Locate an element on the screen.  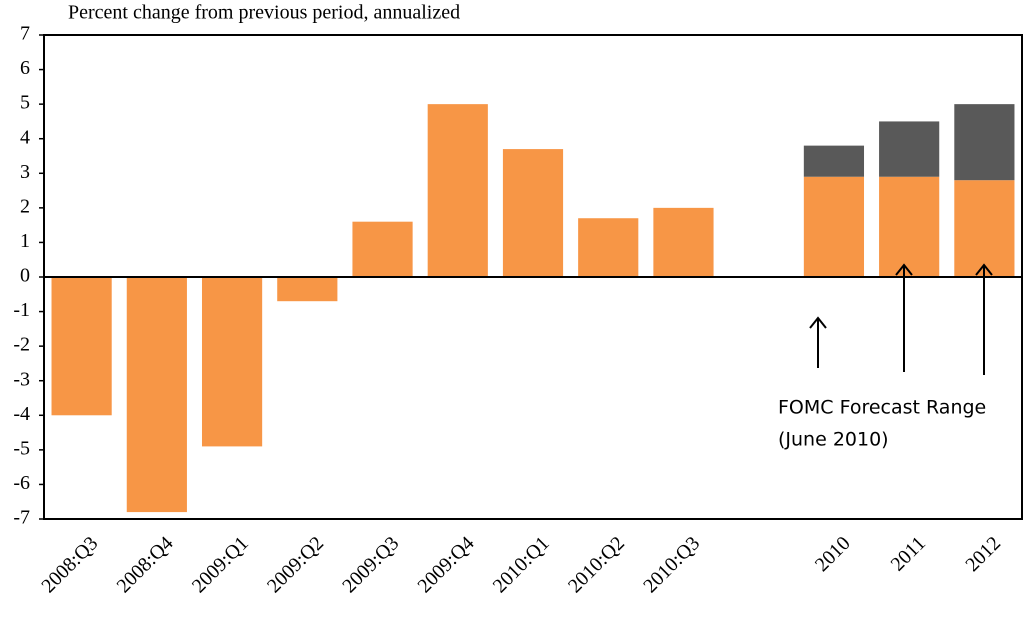
y-tick-label: 5 is located at coordinates (25, 103).